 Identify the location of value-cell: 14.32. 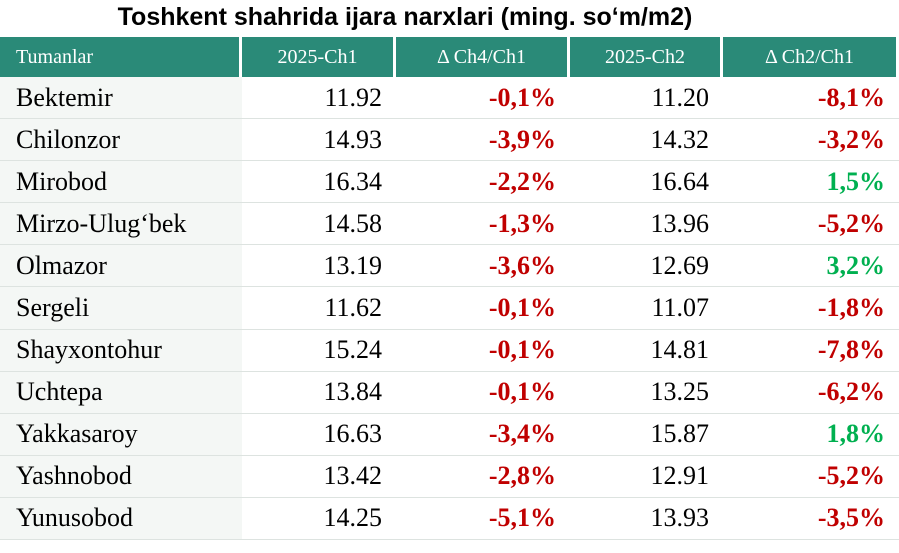
(646, 140).